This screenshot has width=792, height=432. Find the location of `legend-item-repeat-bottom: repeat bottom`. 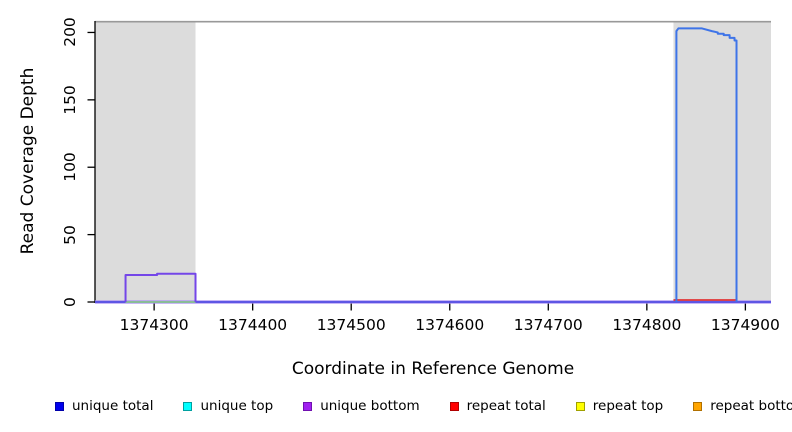

legend-item-repeat-bottom: repeat bottom is located at coordinates (742, 406).